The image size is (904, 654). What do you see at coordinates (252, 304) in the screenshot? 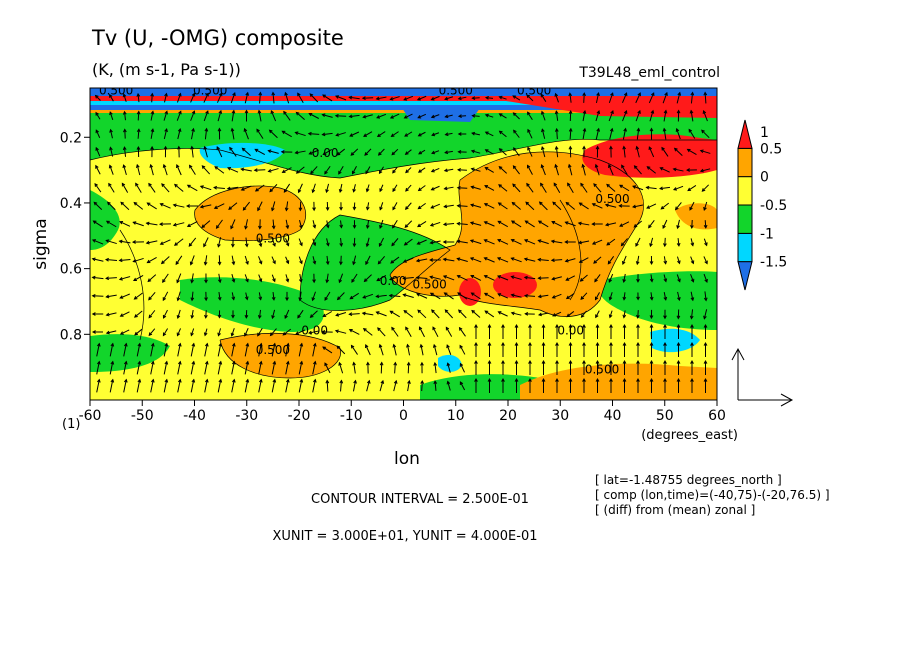
I see `field-green-lower` at bounding box center [252, 304].